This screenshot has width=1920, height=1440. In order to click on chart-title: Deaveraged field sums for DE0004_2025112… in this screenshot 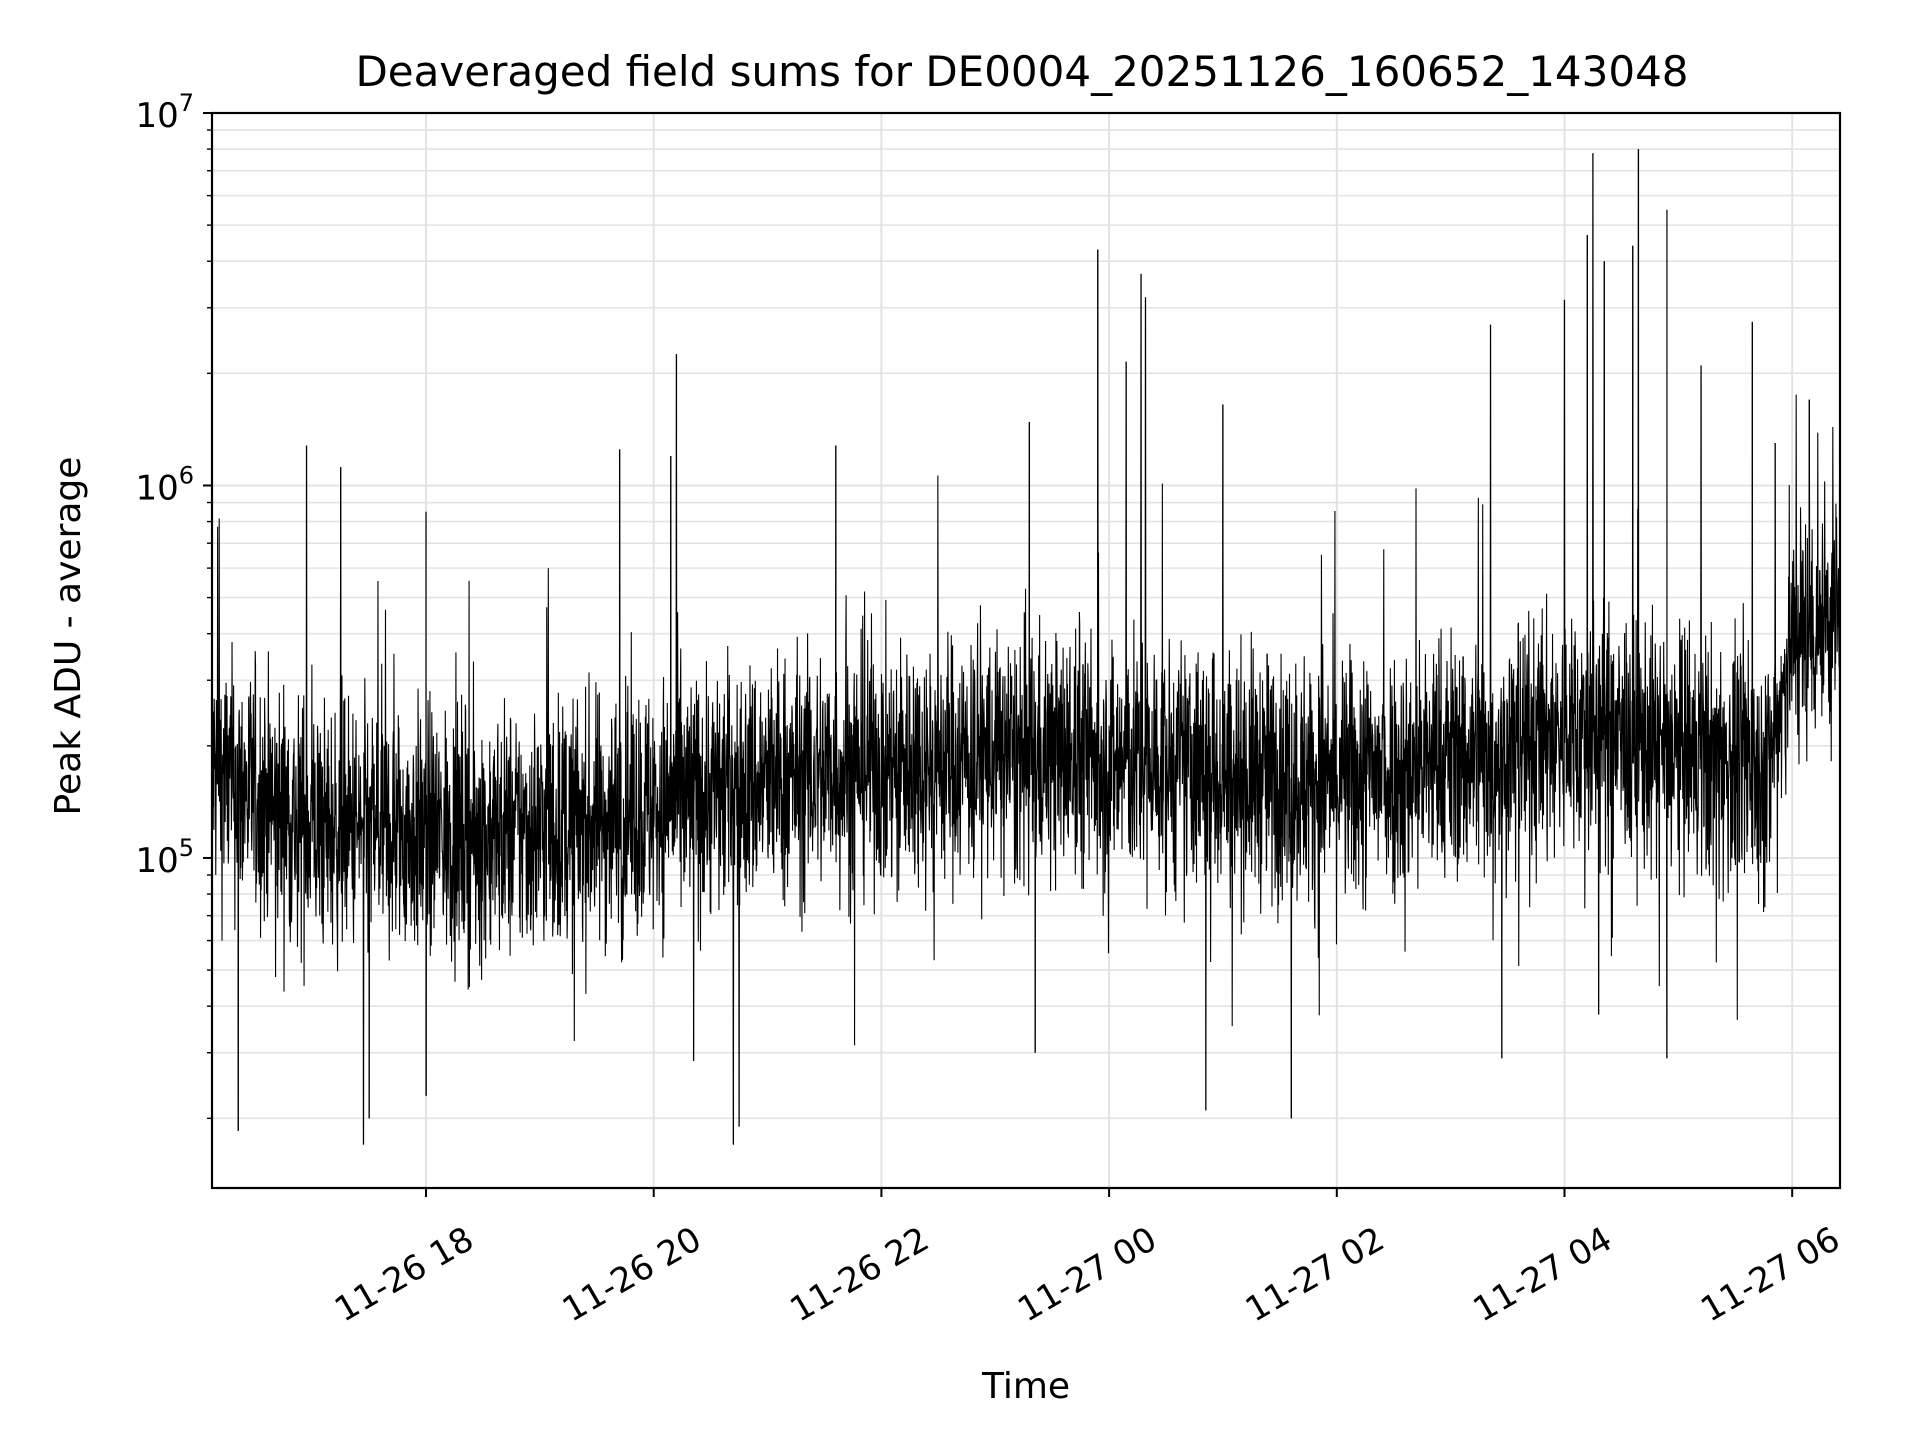, I will do `click(1021, 71)`.